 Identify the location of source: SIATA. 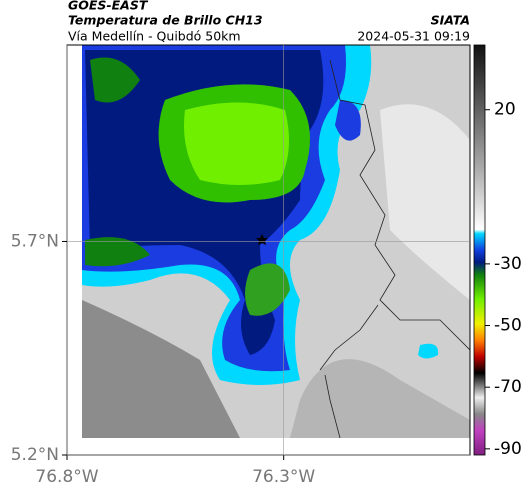
(450, 20).